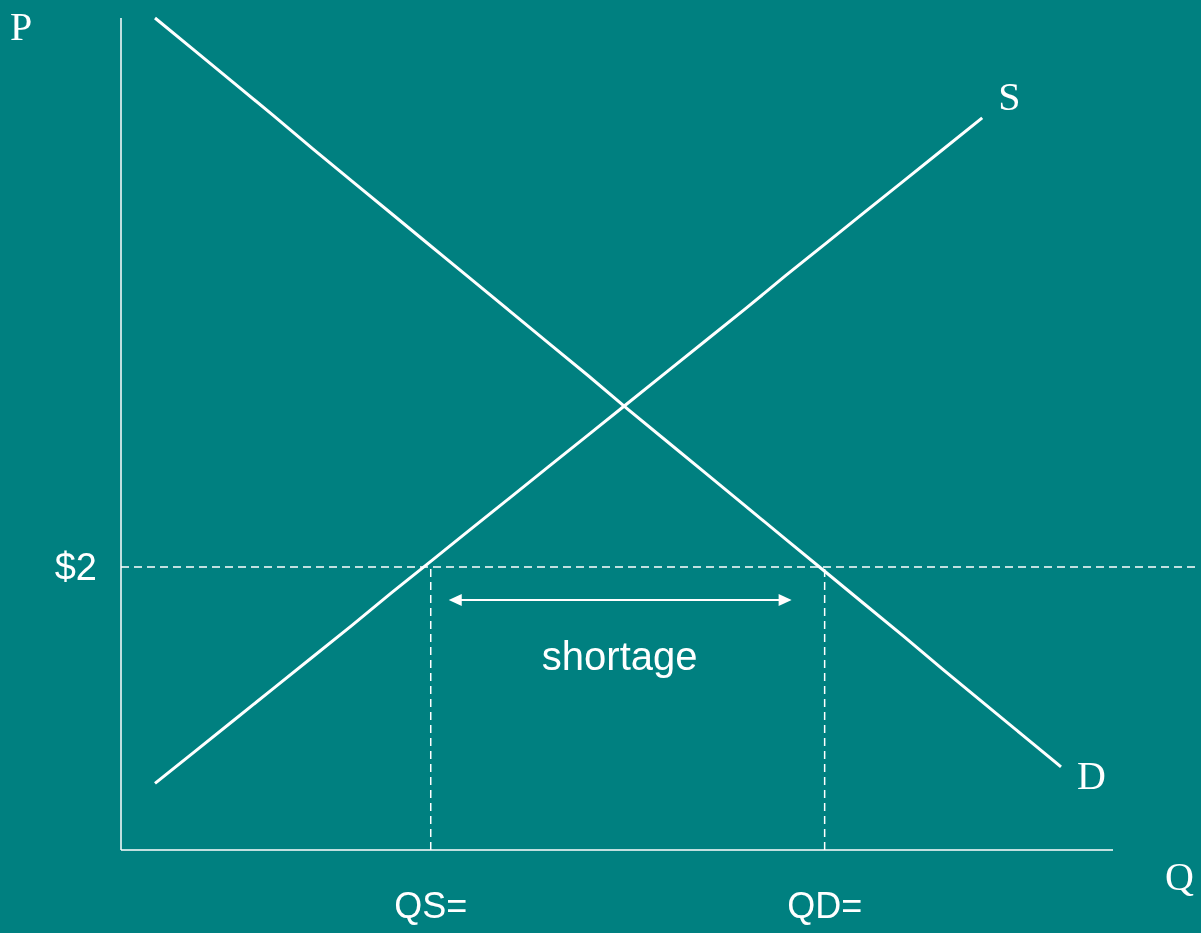  What do you see at coordinates (1091, 775) in the screenshot?
I see `series-label: D` at bounding box center [1091, 775].